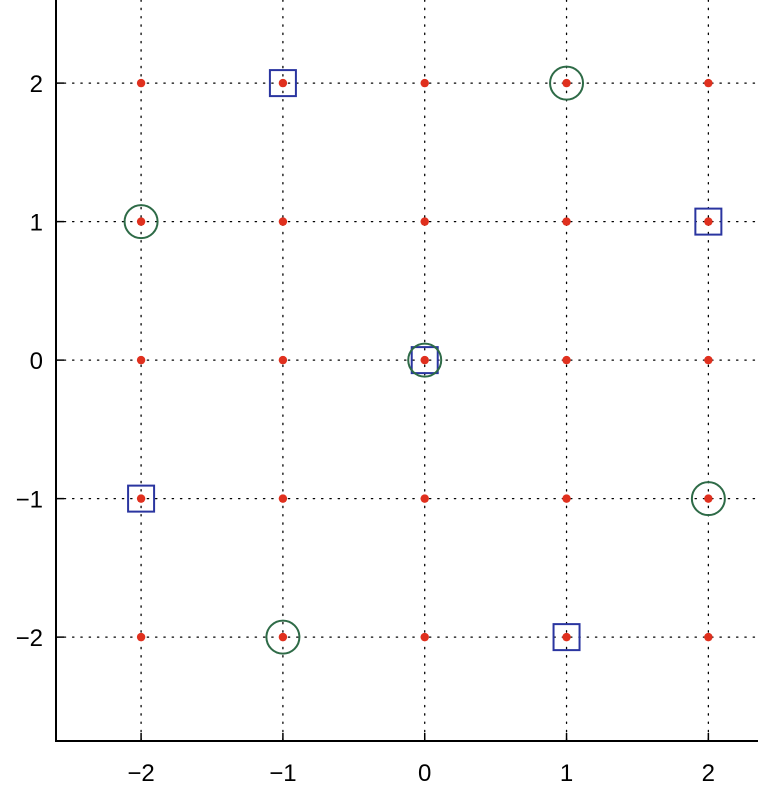 This screenshot has width=758, height=789. I want to click on y-tick-label: 2, so click(36, 84).